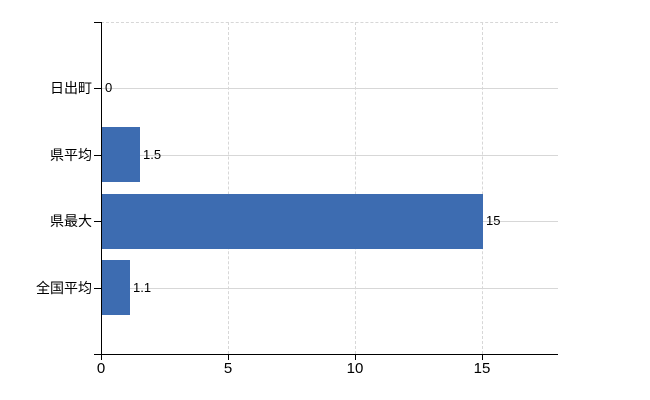 Image resolution: width=650 pixels, height=400 pixels. I want to click on x-axis-line, so click(326, 354).